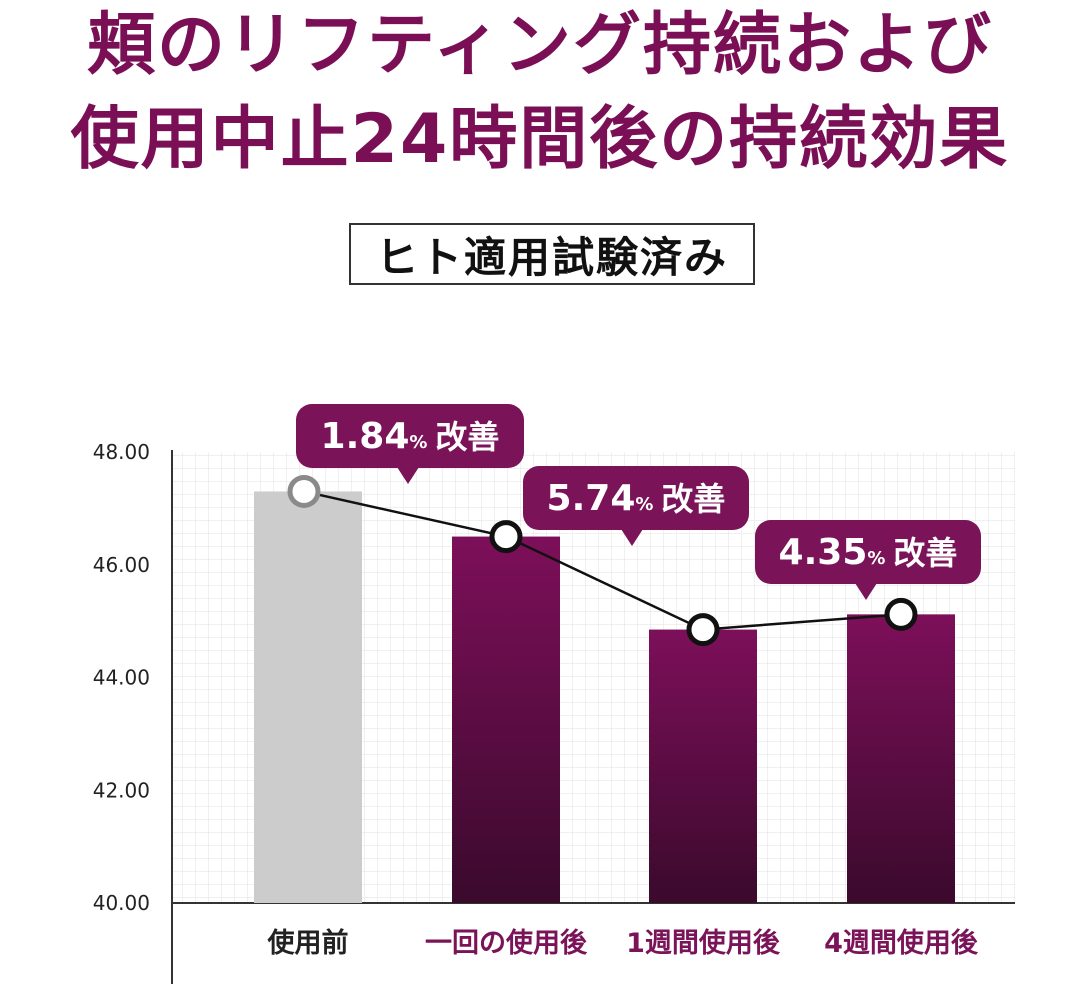  I want to click on y-tick-label: 48.00, so click(121, 452).